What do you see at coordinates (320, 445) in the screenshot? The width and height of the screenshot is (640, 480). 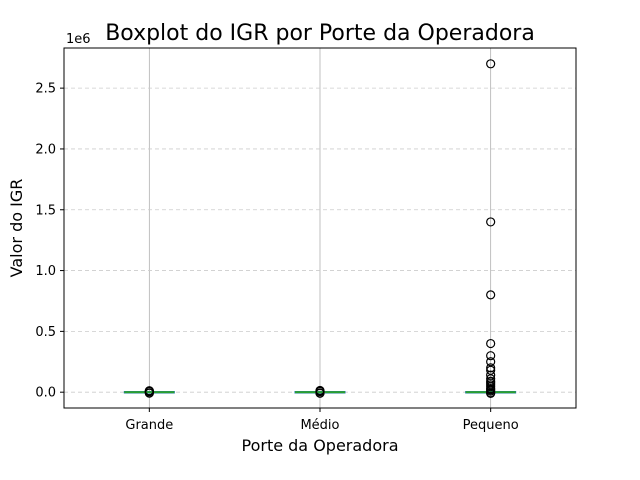 I see `x-axis-title: Porte da Operadora` at bounding box center [320, 445].